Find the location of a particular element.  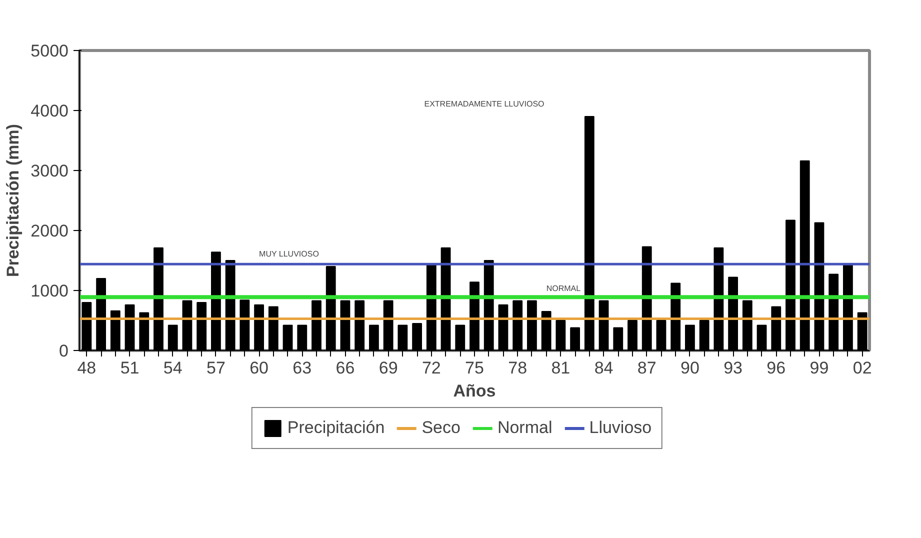

y-tick-label: 4000 is located at coordinates (49, 111).